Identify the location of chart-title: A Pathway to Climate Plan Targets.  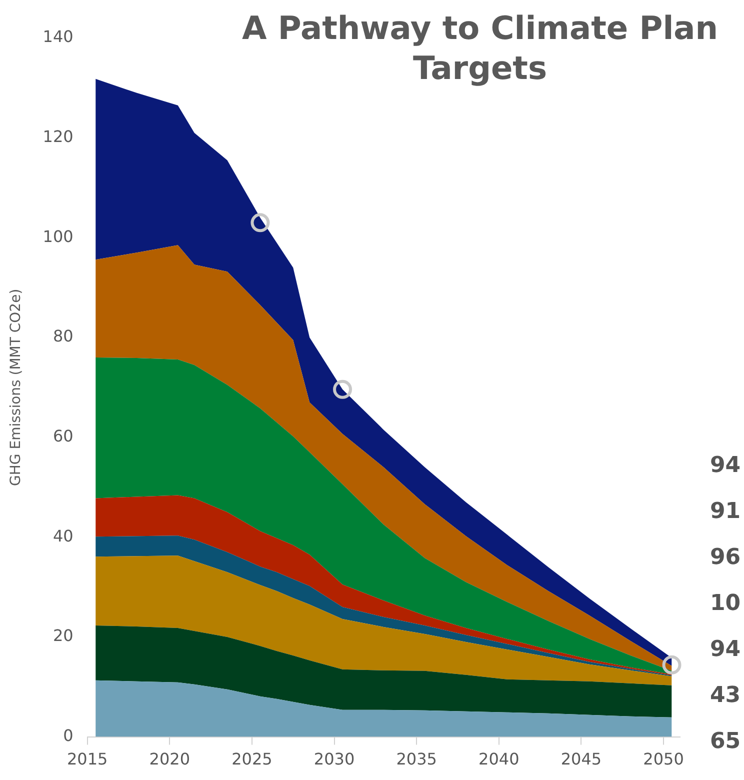
(480, 48).